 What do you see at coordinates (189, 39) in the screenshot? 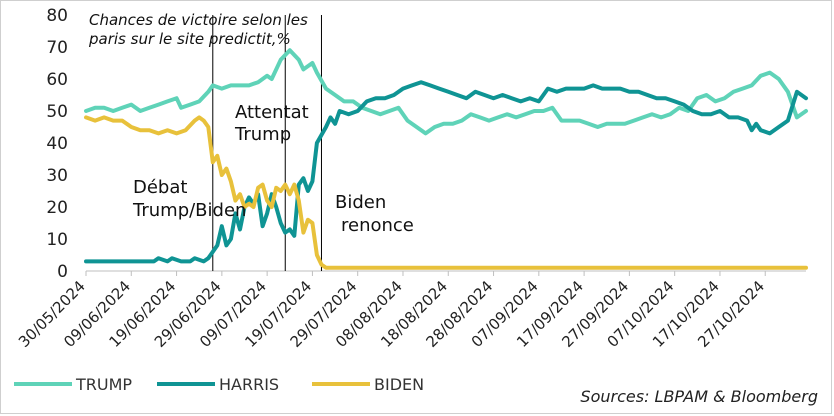
I see `subtitle-line: paris sur le site predictit,%` at bounding box center [189, 39].